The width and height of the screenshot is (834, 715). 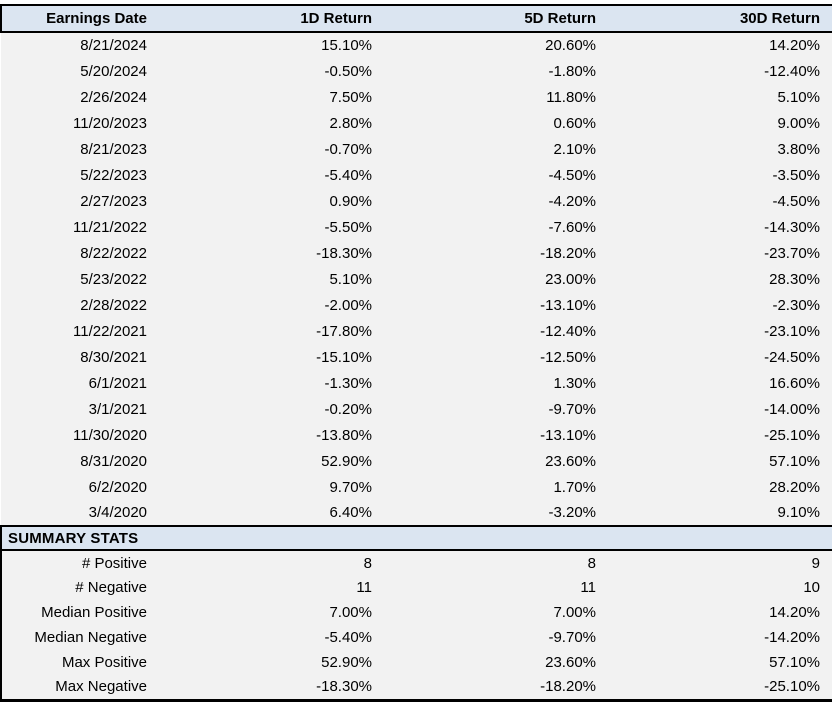 I want to click on row-label-cell: 5/22/2023, so click(x=113, y=175).